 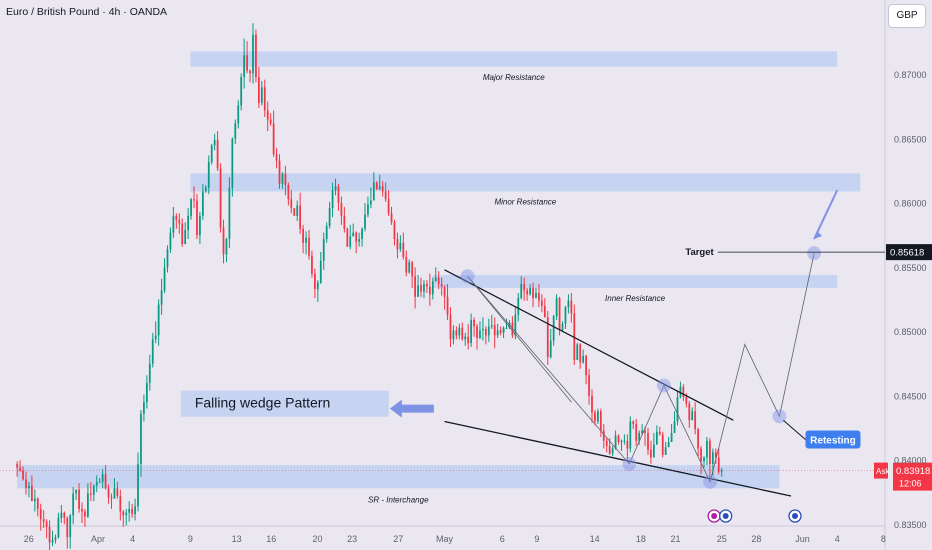 What do you see at coordinates (445, 539) in the screenshot?
I see `time-tick-label: May` at bounding box center [445, 539].